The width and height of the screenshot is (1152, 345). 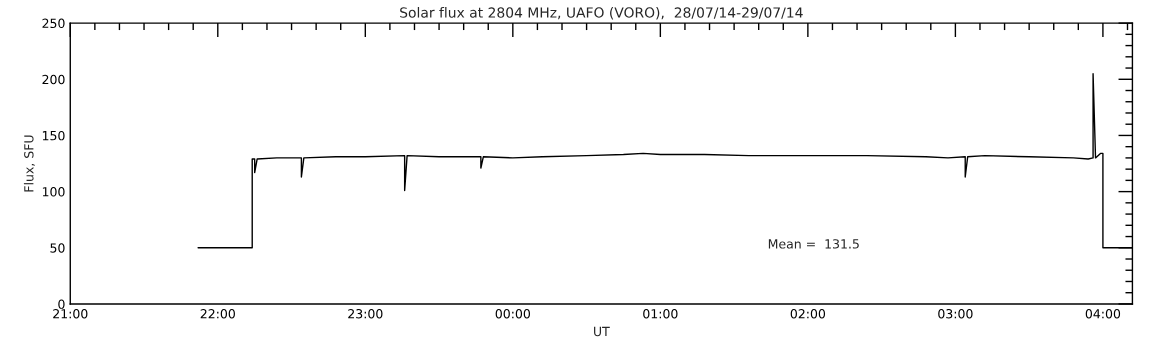 I want to click on y-tick-label: 50, so click(x=57, y=248).